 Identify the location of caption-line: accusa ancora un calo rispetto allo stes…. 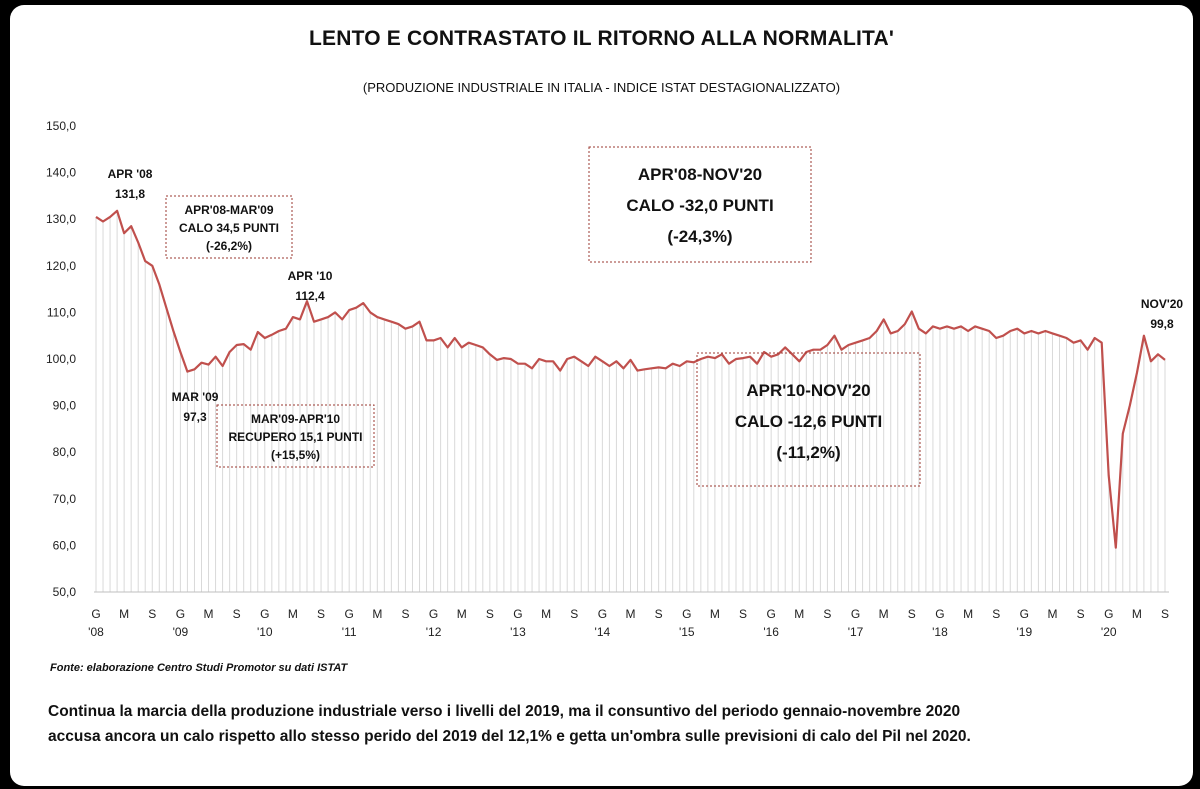
(509, 736).